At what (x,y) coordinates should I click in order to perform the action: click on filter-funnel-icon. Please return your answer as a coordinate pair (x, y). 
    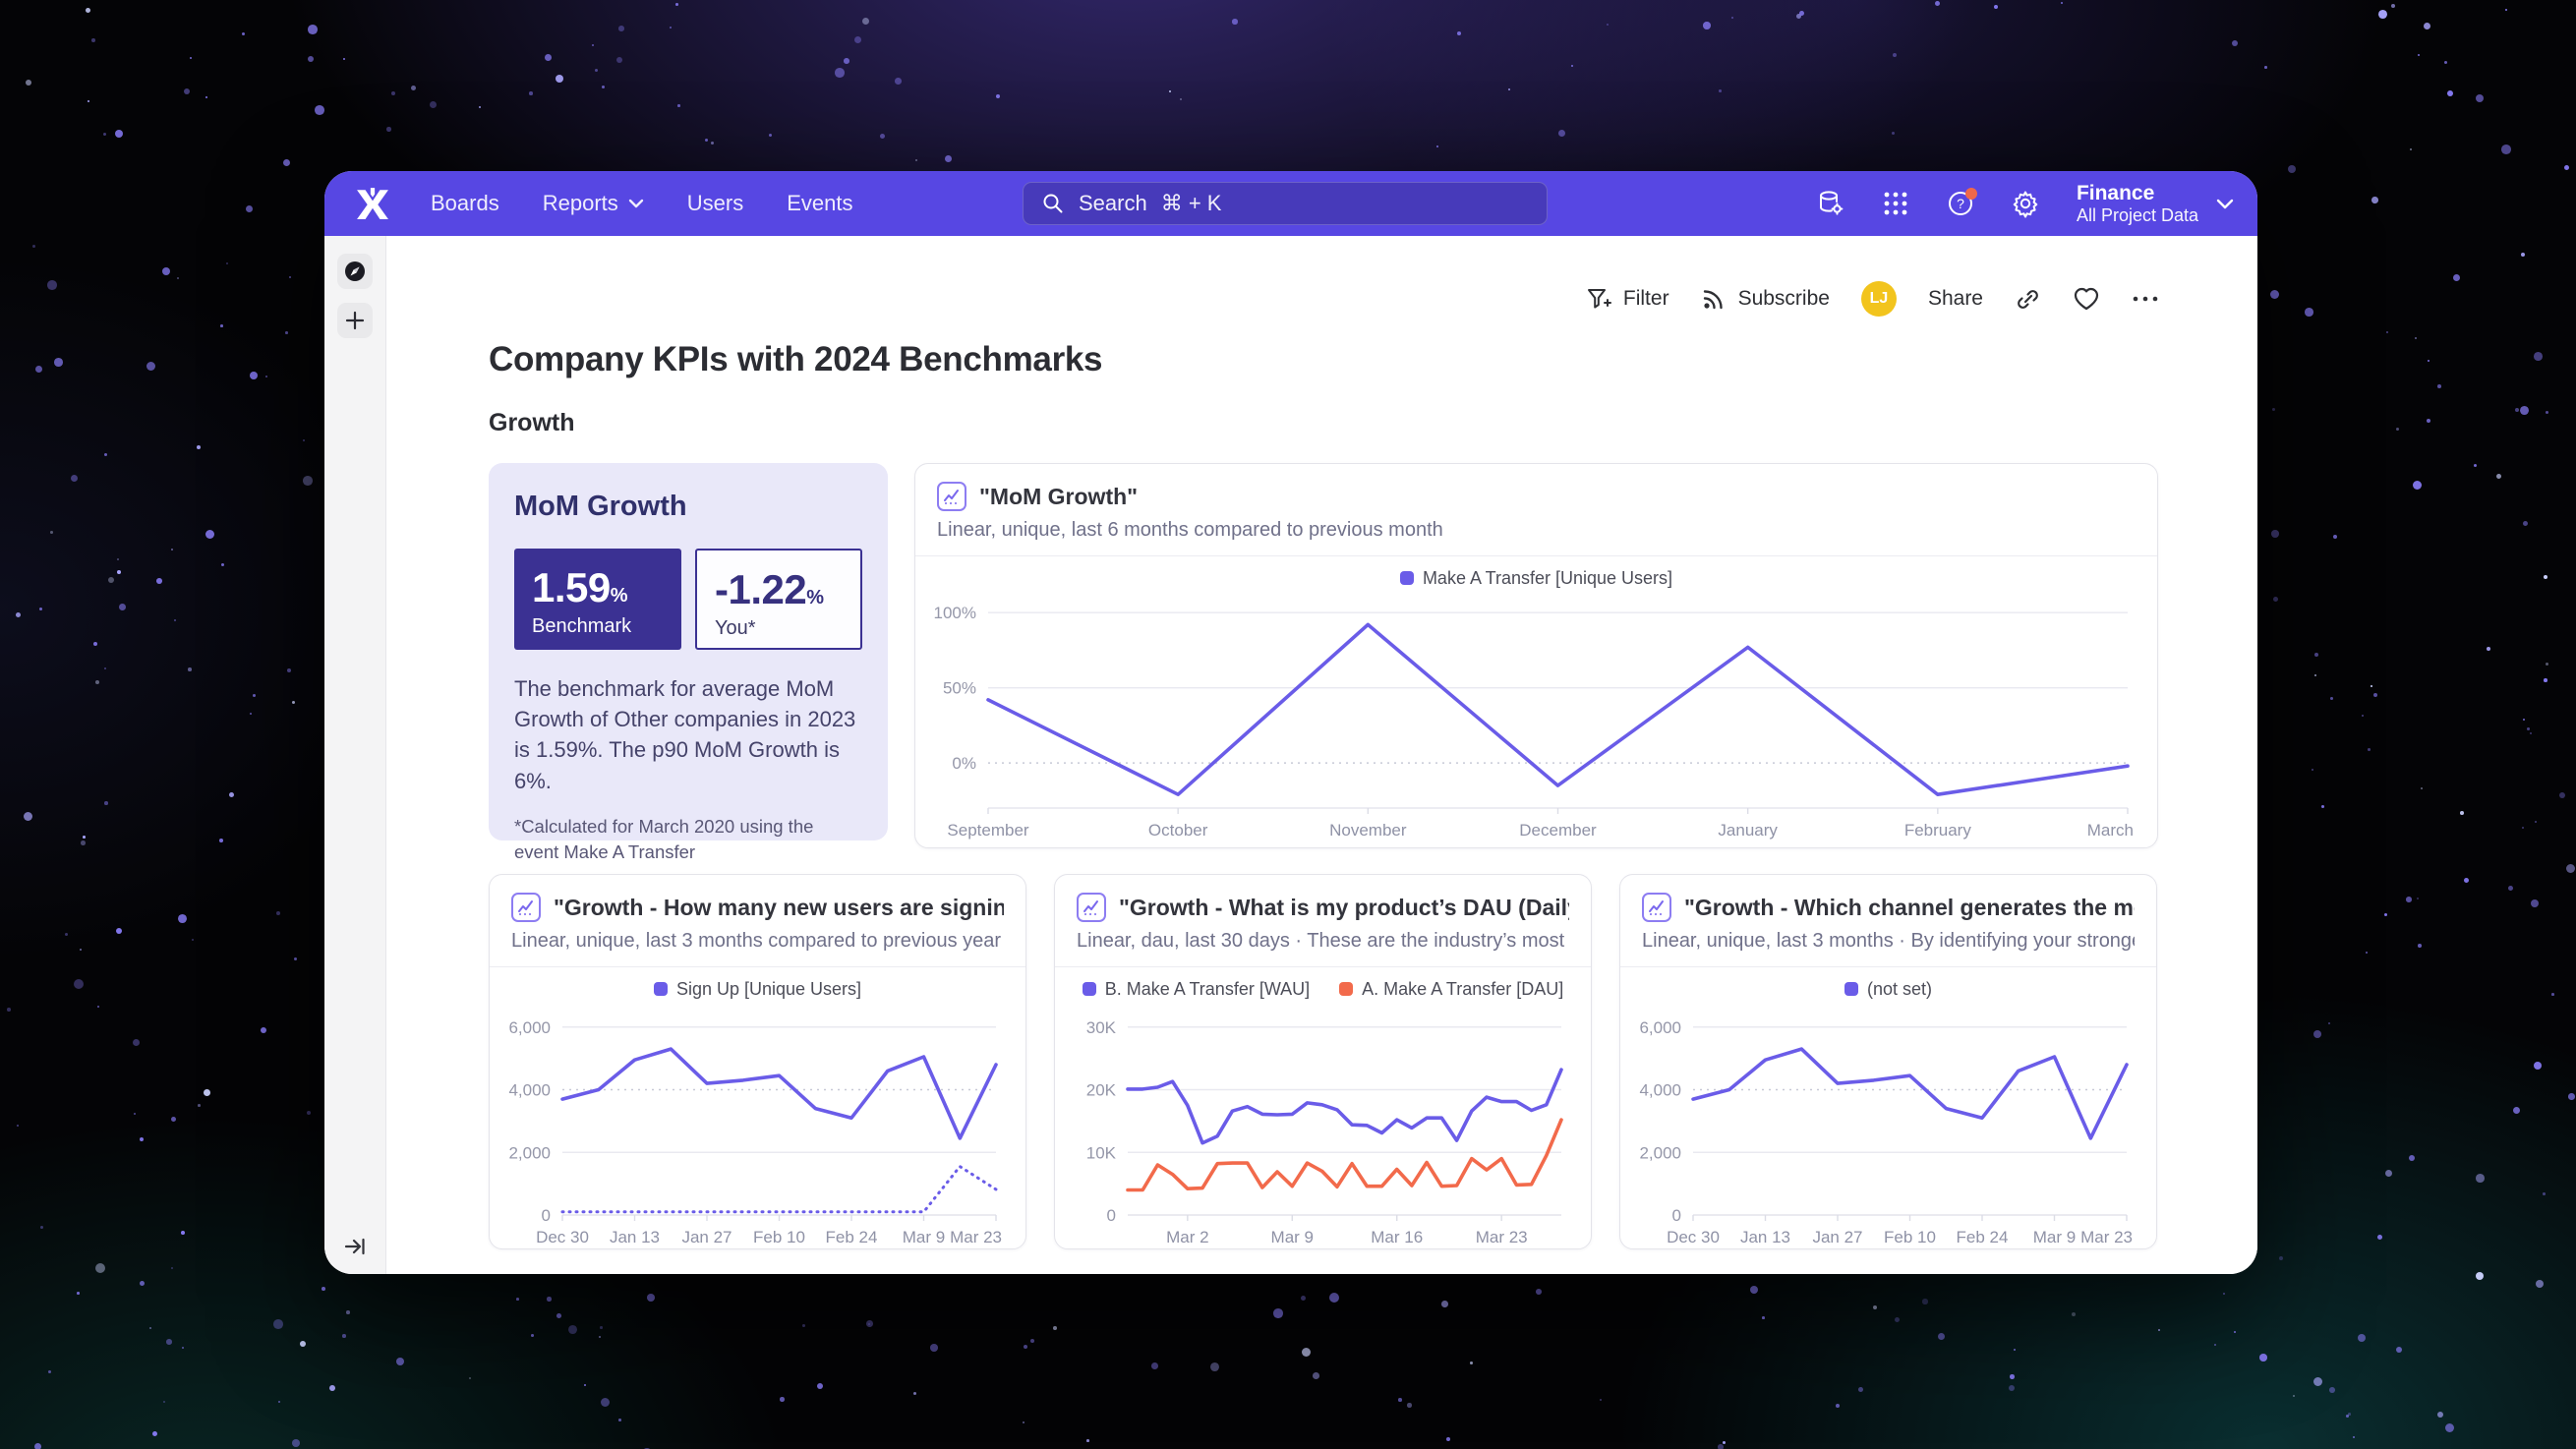
    Looking at the image, I should click on (1599, 299).